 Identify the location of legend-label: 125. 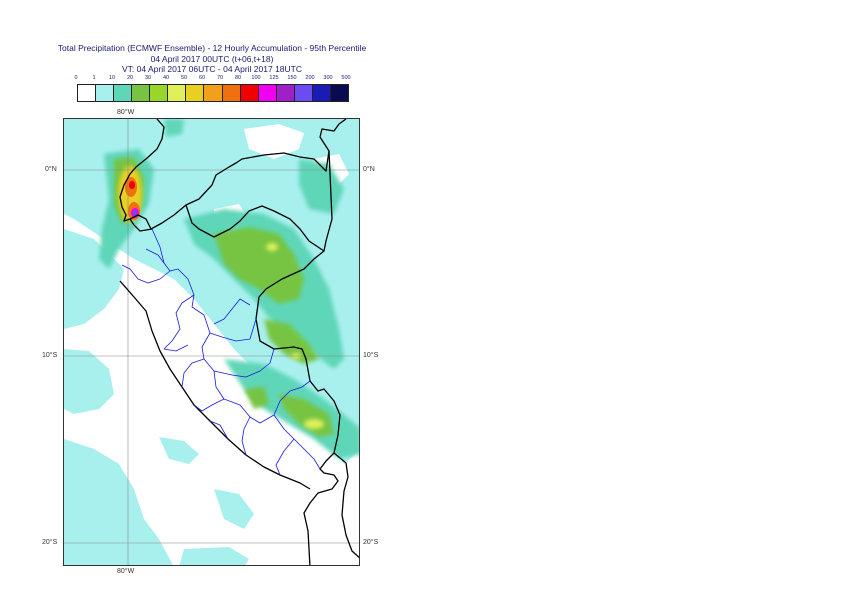
(274, 78).